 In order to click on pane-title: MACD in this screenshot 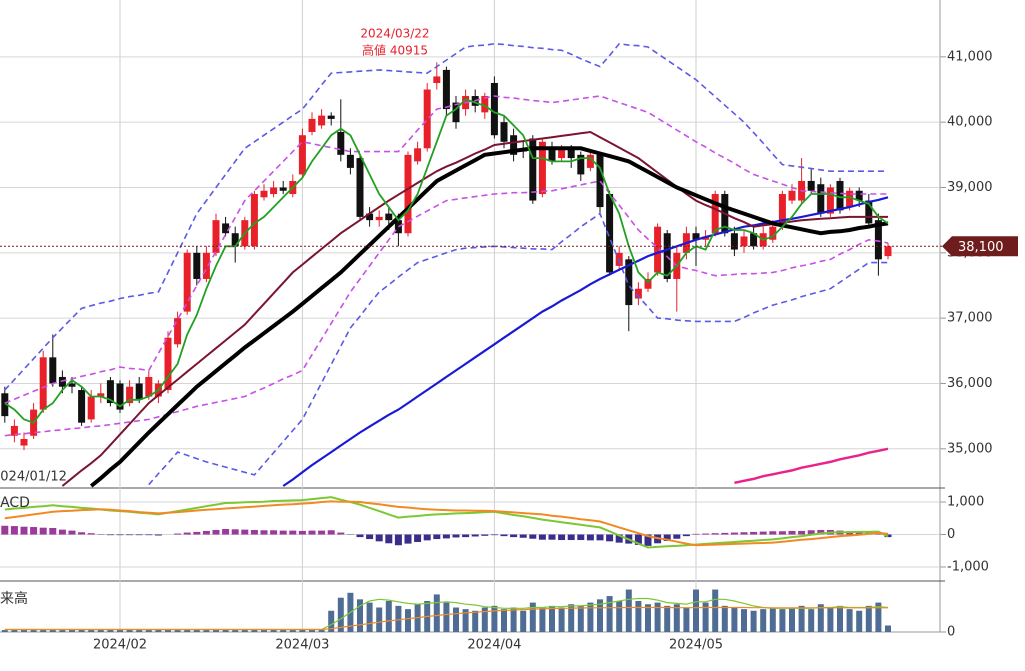, I will do `click(15, 503)`.